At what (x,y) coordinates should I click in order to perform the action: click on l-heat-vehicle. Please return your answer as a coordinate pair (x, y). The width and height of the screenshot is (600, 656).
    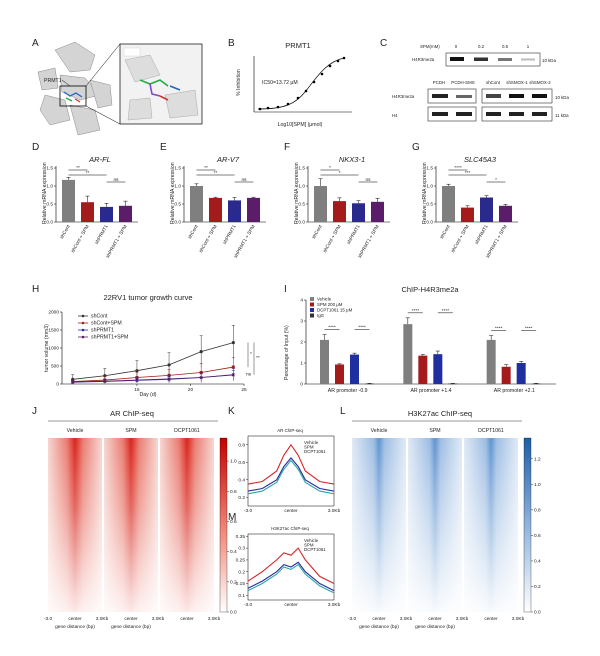
    Looking at the image, I should click on (379, 525).